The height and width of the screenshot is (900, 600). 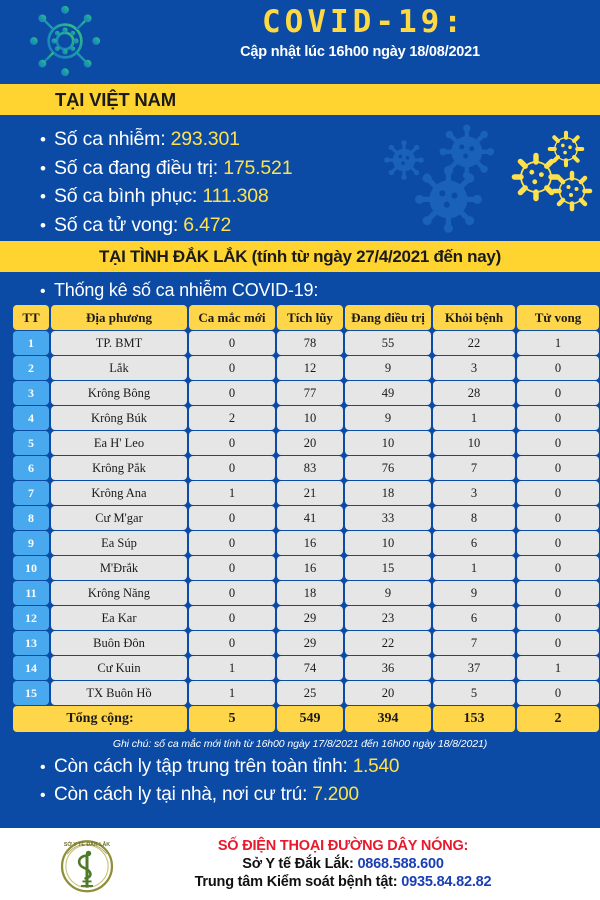 I want to click on row-locality: Buôn Đôn, so click(x=119, y=643).